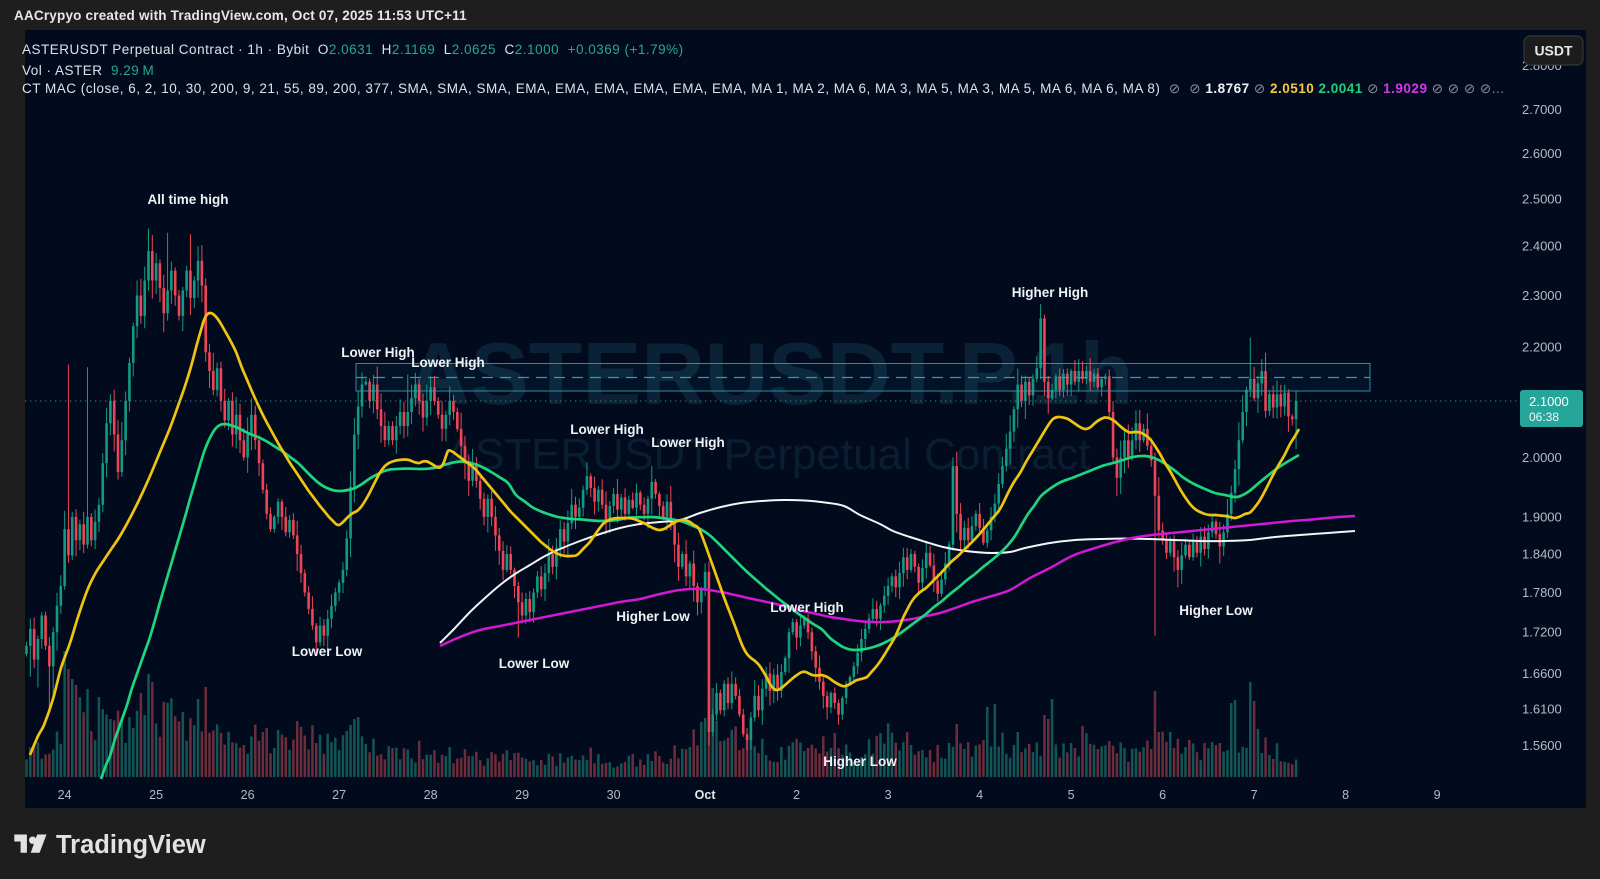 The width and height of the screenshot is (1600, 879). I want to click on svg-text: USDT, so click(1553, 51).